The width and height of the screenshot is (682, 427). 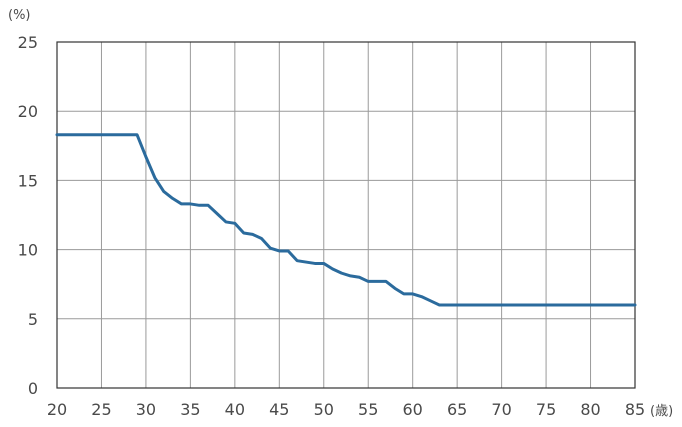 I want to click on y-tick-label: 0, so click(x=33, y=388).